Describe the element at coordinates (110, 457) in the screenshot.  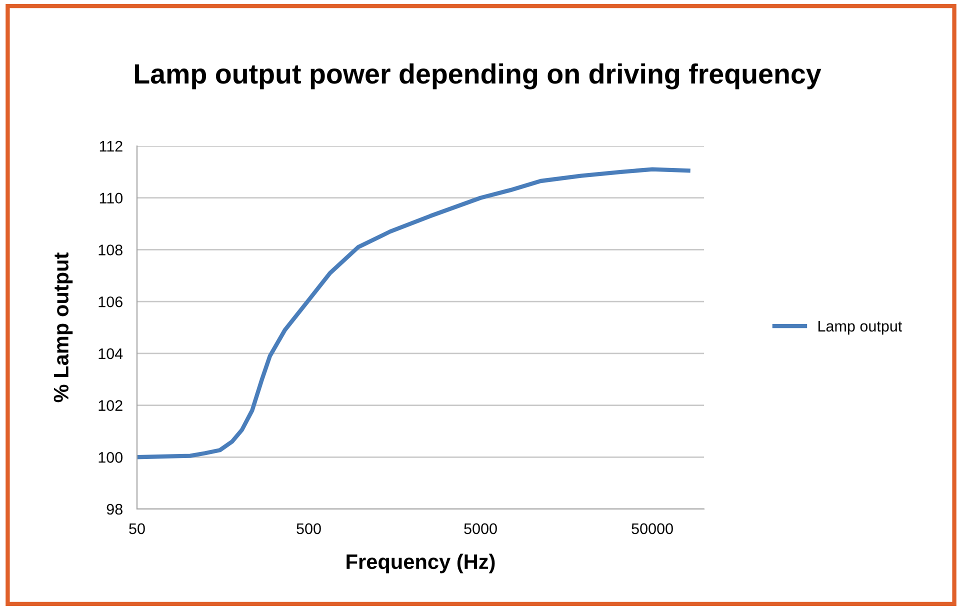
I see `y-tick-label: 100` at that location.